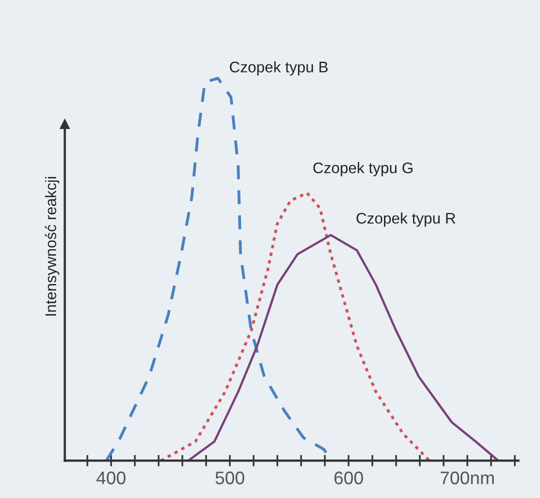 The image size is (540, 498). What do you see at coordinates (230, 478) in the screenshot?
I see `x-tick-label: 500` at bounding box center [230, 478].